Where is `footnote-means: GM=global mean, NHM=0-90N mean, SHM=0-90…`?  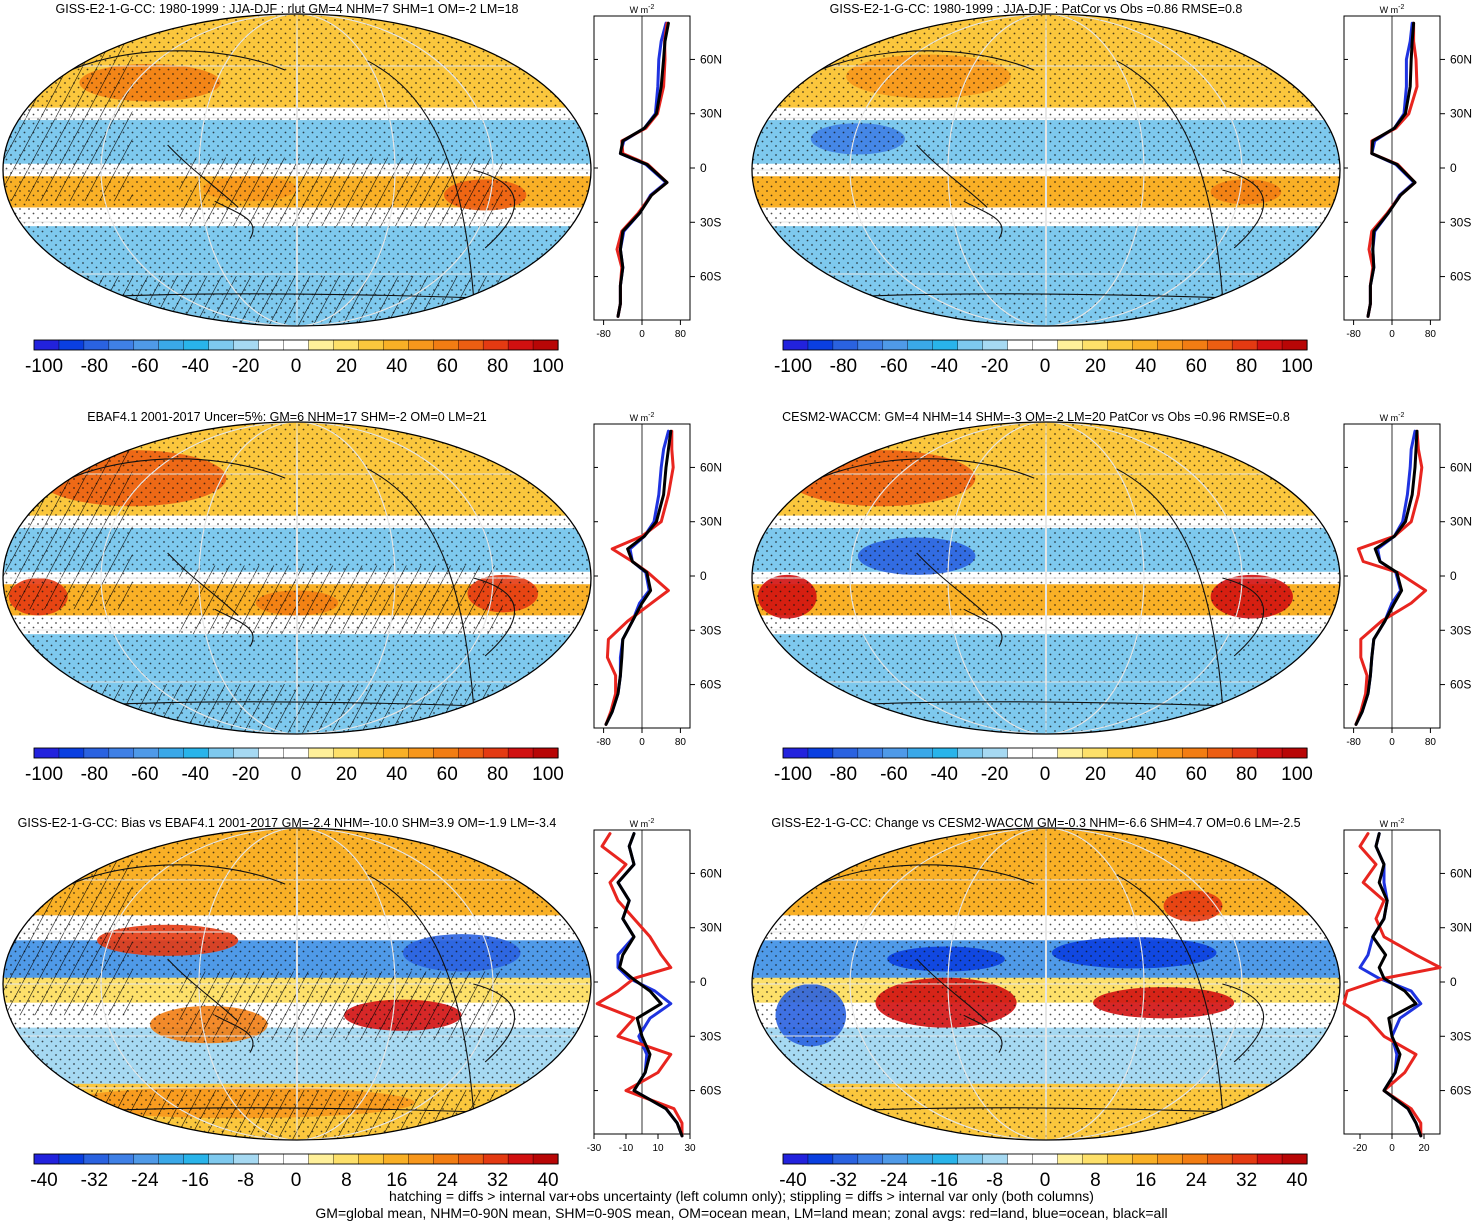 footnote-means: GM=global mean, NHM=0-90N mean, SHM=0-90… is located at coordinates (741, 1213).